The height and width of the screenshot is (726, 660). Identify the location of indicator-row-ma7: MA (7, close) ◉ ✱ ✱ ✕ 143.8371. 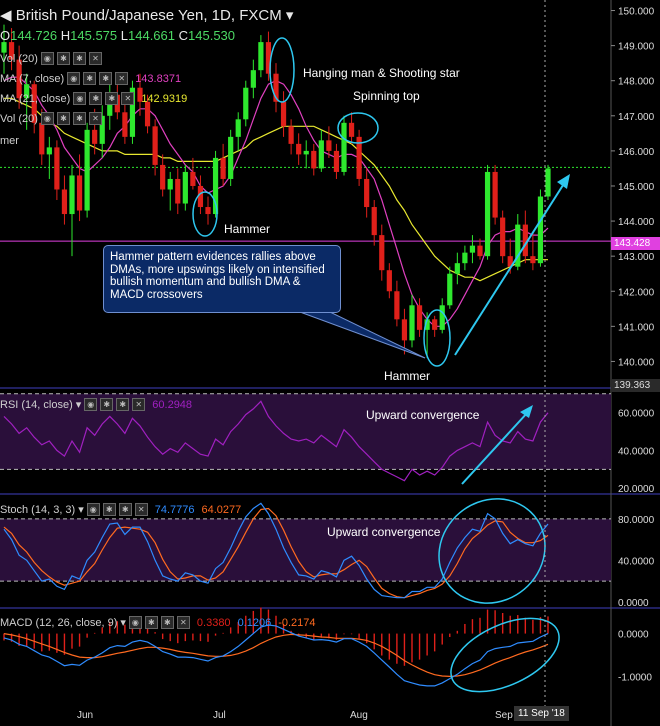
(90, 78).